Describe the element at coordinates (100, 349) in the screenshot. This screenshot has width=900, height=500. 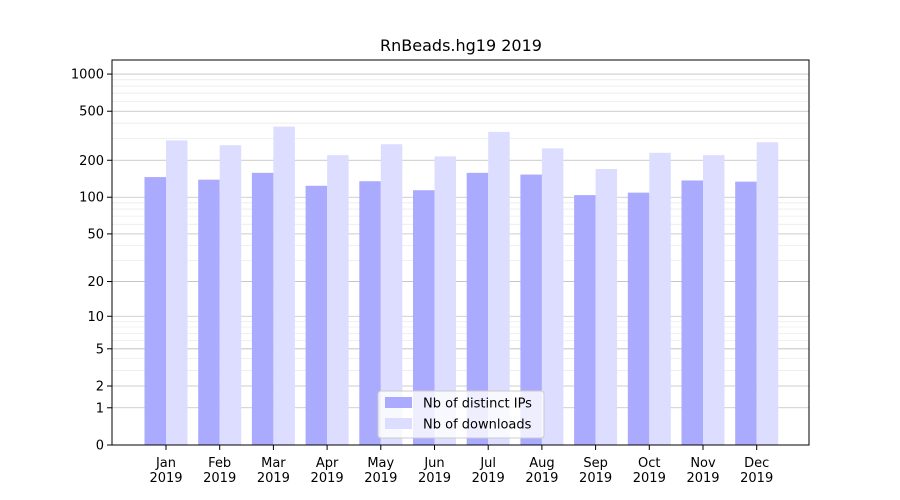
I see `y-tick-label: 5` at that location.